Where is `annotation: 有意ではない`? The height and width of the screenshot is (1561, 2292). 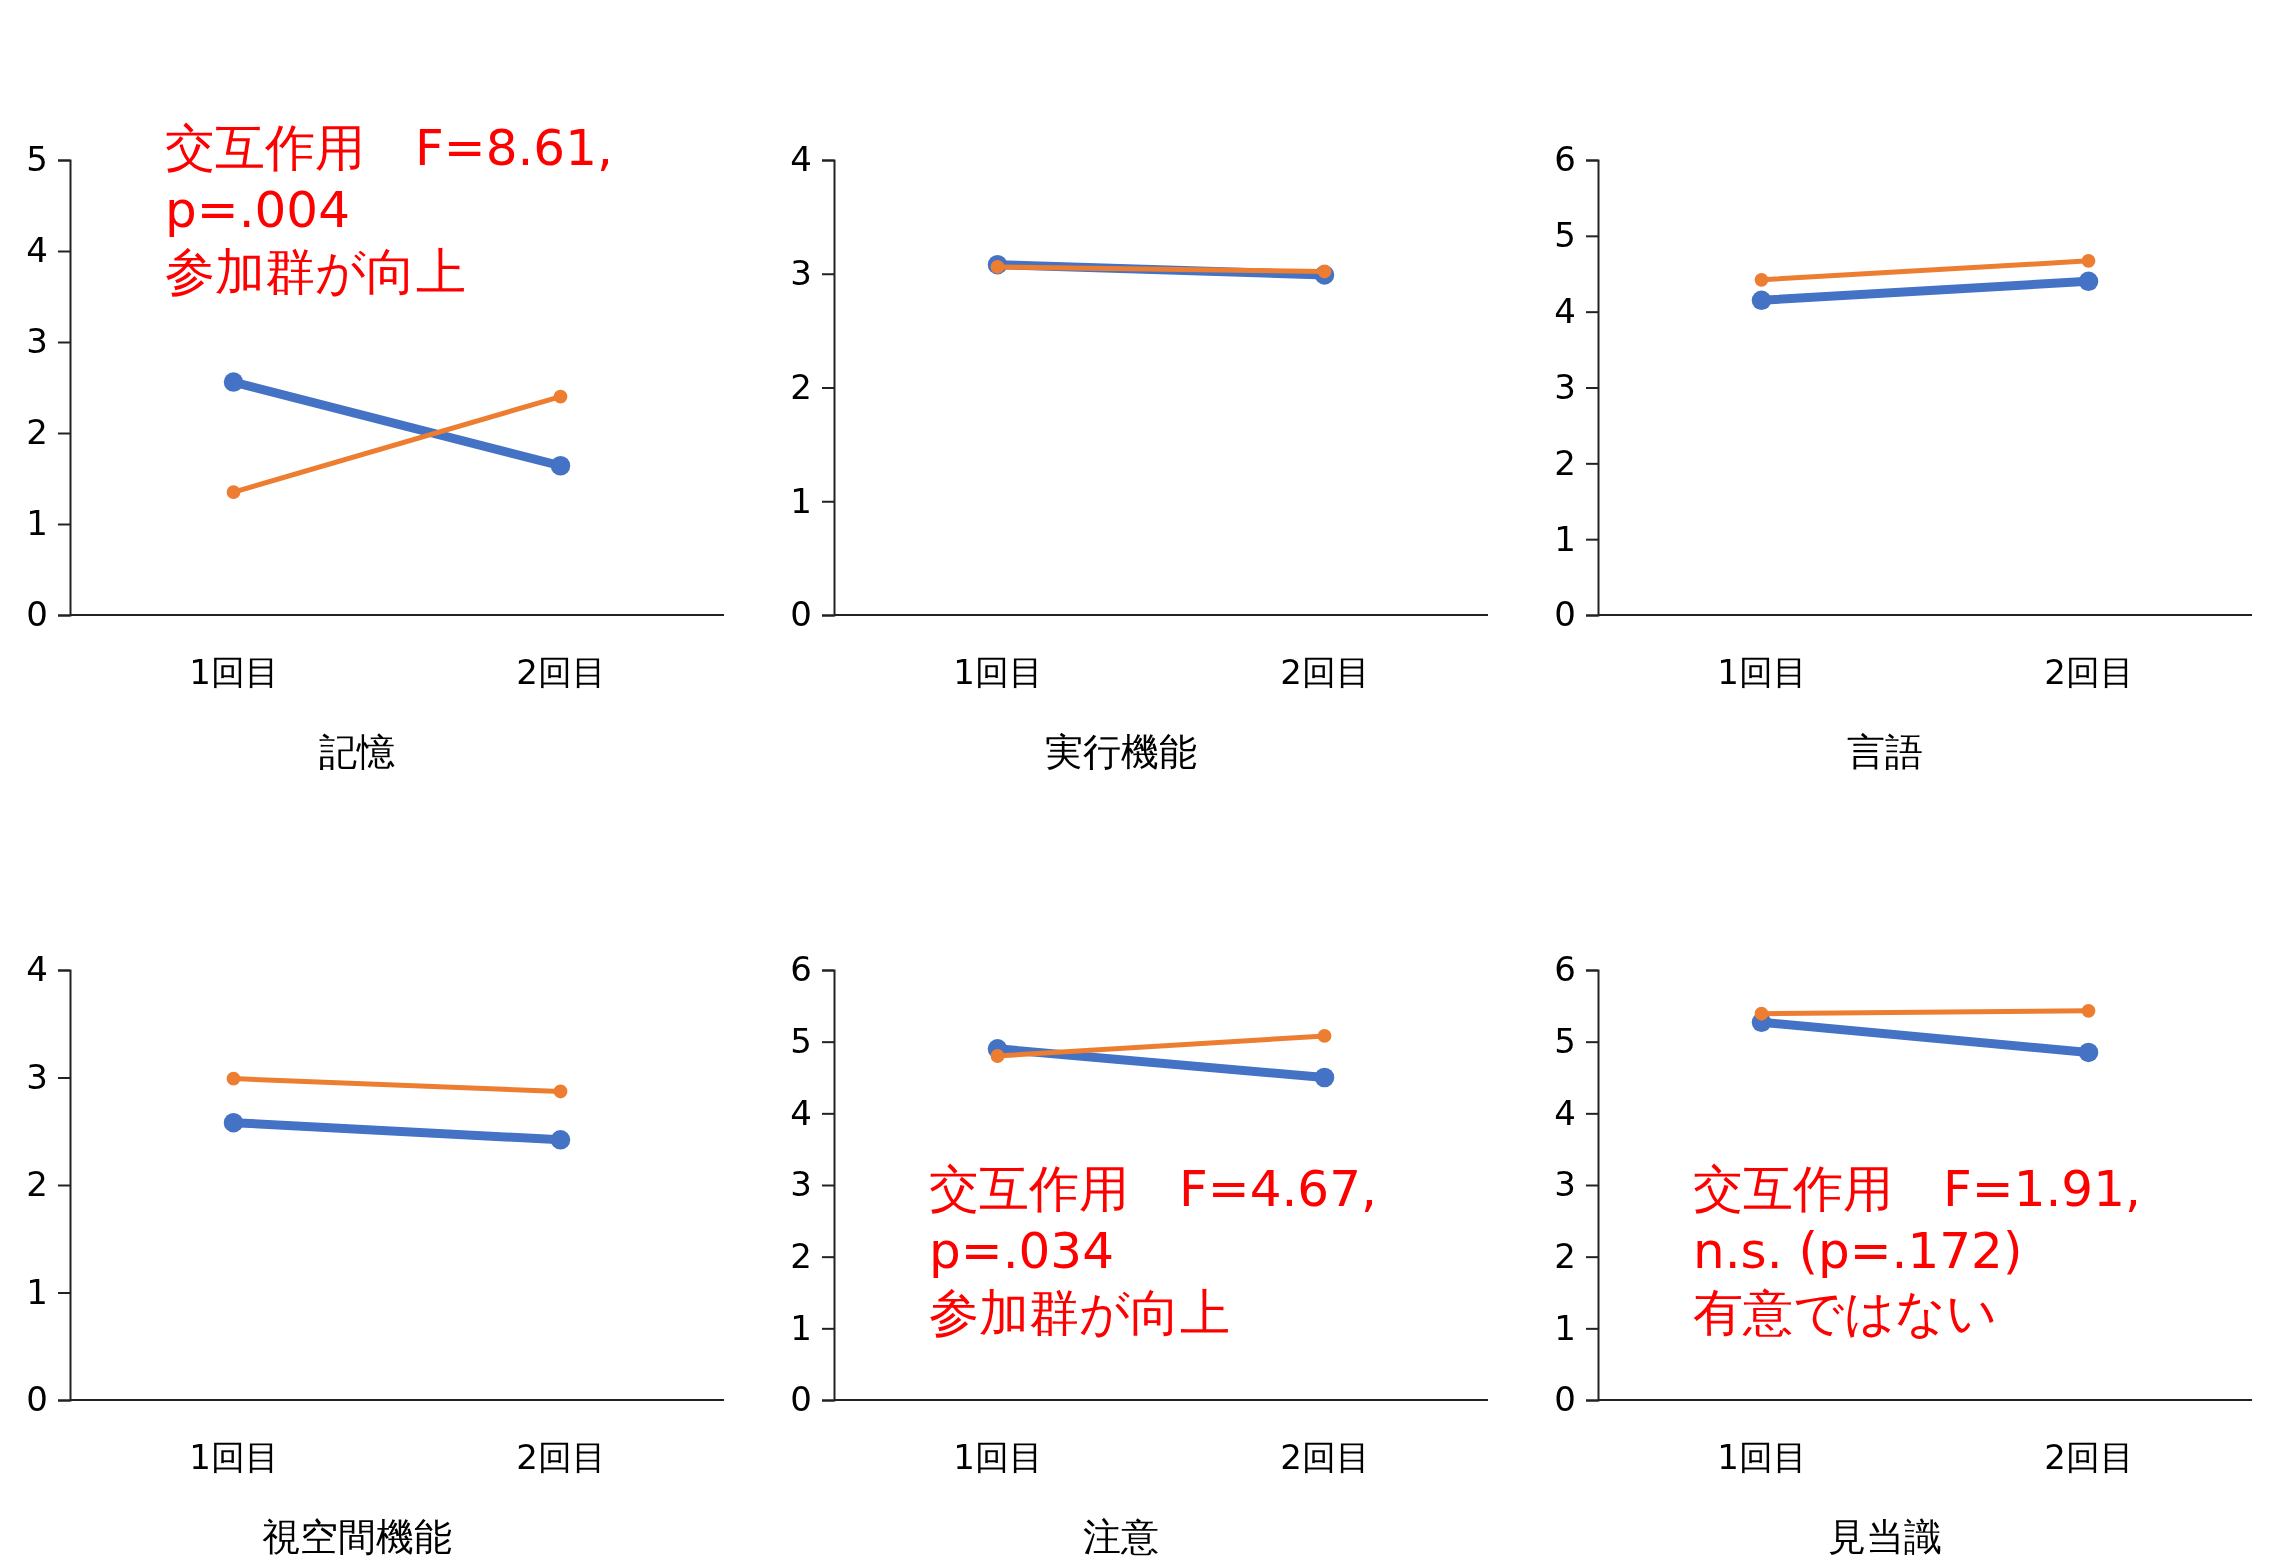
annotation: 有意ではない is located at coordinates (1845, 1313).